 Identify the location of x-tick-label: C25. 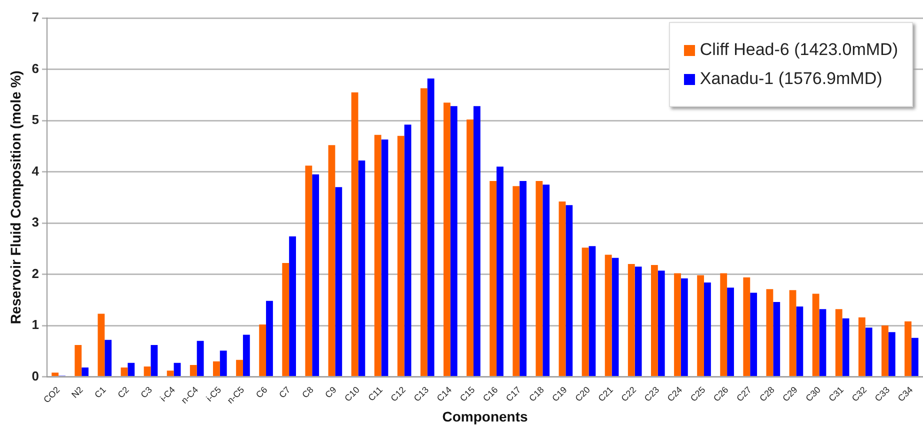
(698, 394).